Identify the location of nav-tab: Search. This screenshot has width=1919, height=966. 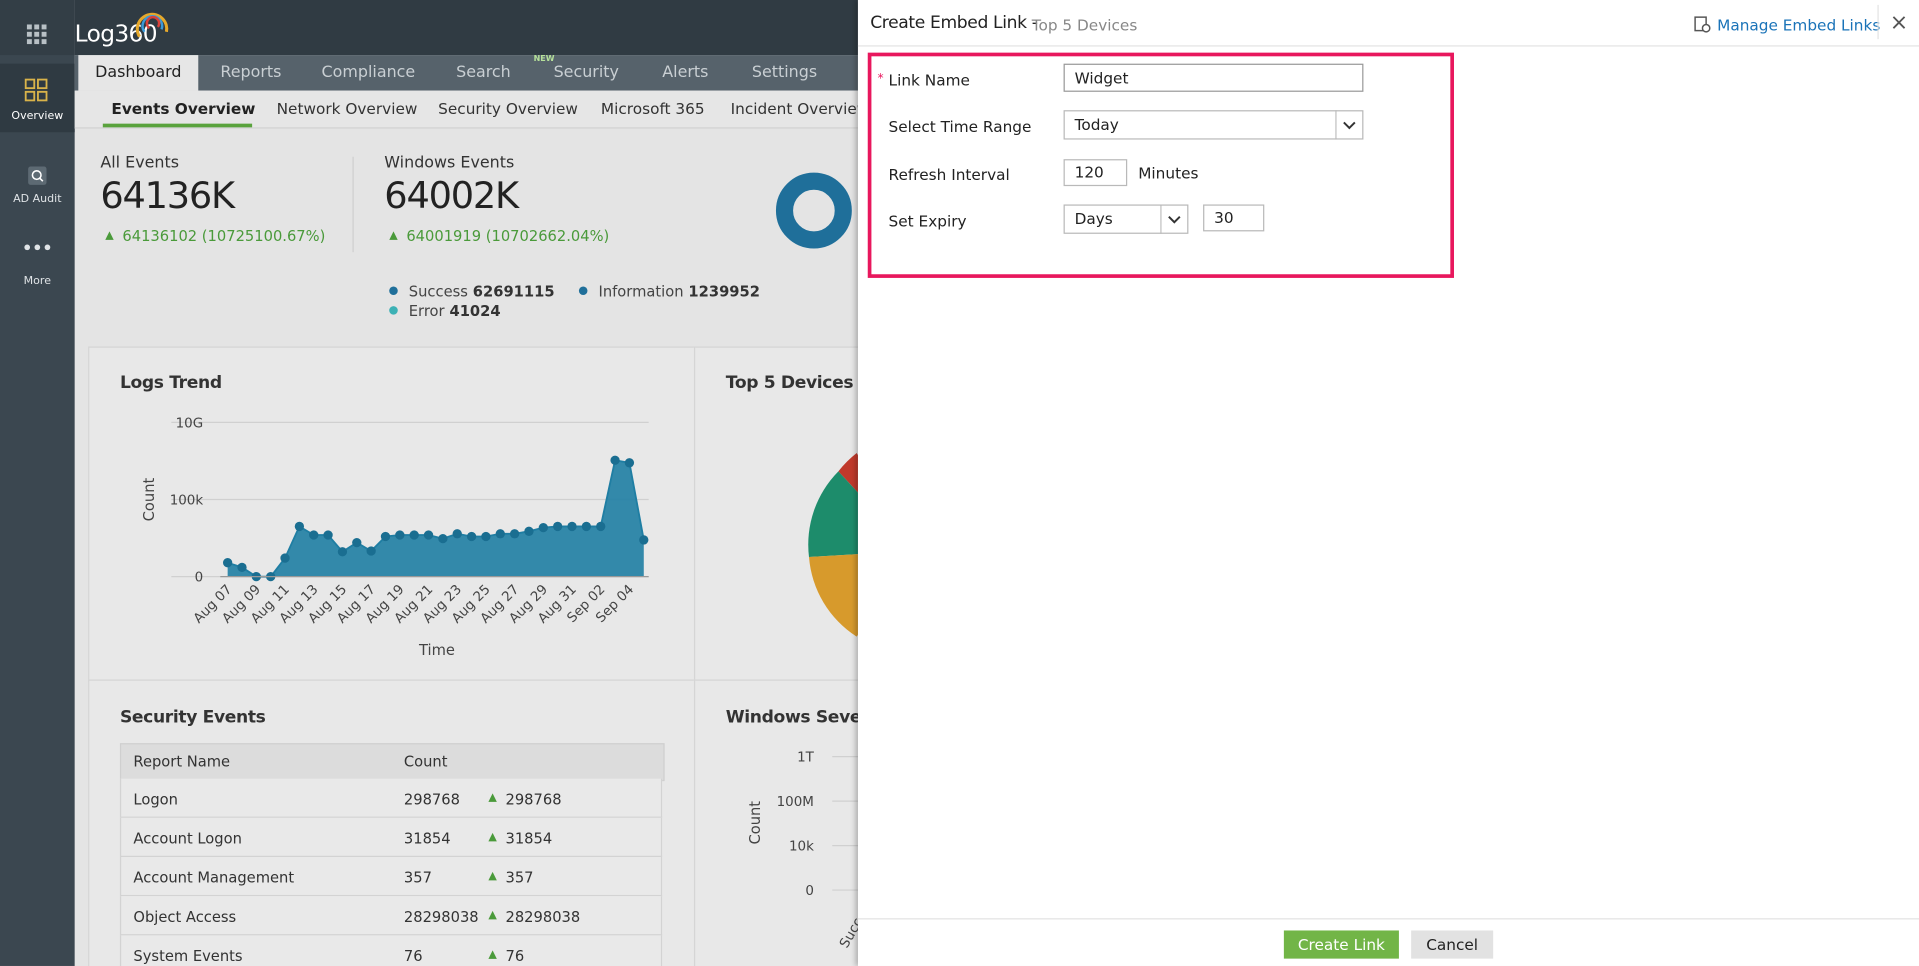
(483, 73).